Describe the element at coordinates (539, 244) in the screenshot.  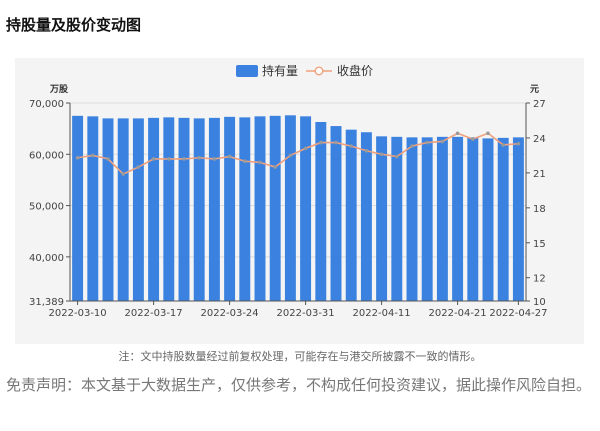
I see `y-right-tick-label: 15` at that location.